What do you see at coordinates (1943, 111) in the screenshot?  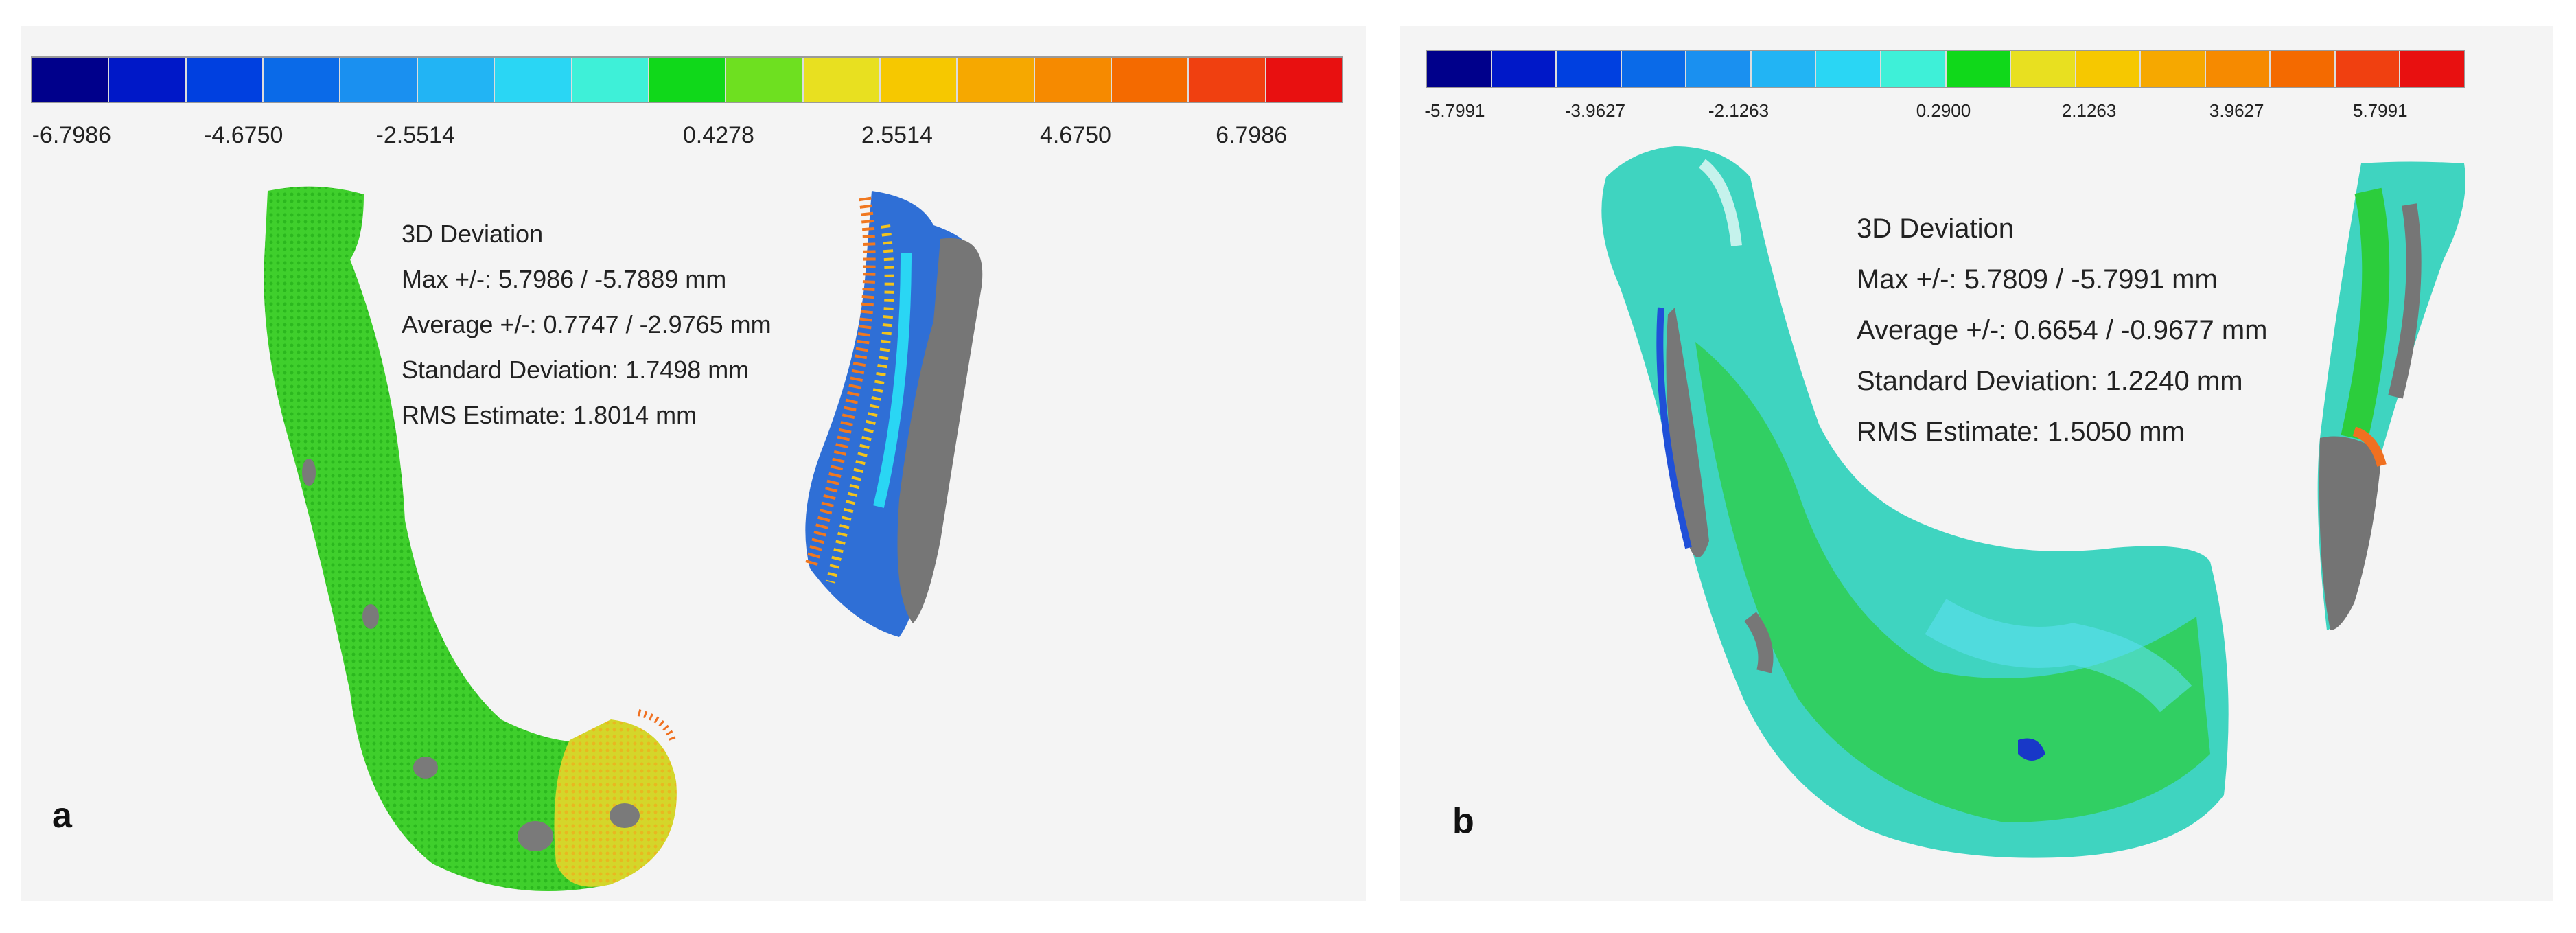 I see `color-scale-tick-label: 0.2900` at bounding box center [1943, 111].